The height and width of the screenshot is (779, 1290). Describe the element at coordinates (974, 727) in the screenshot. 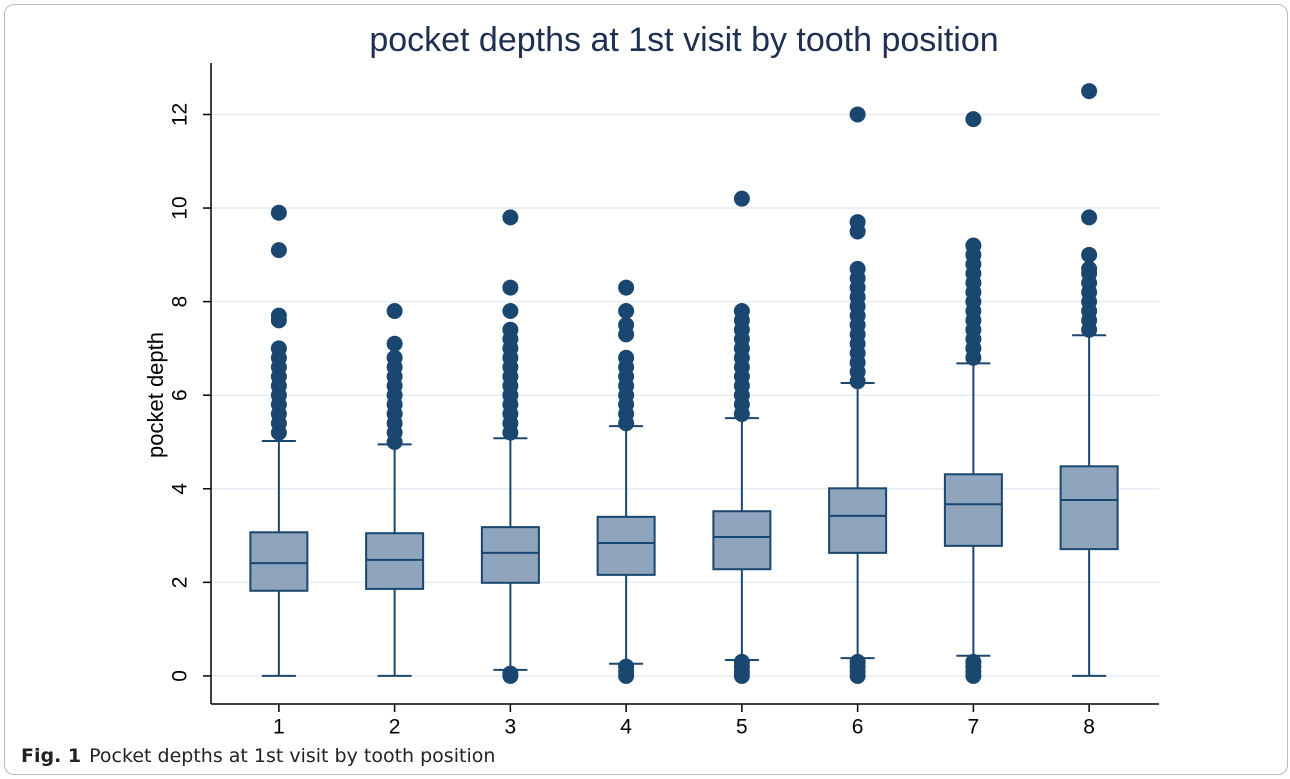

I see `x-tick-label: 7` at that location.